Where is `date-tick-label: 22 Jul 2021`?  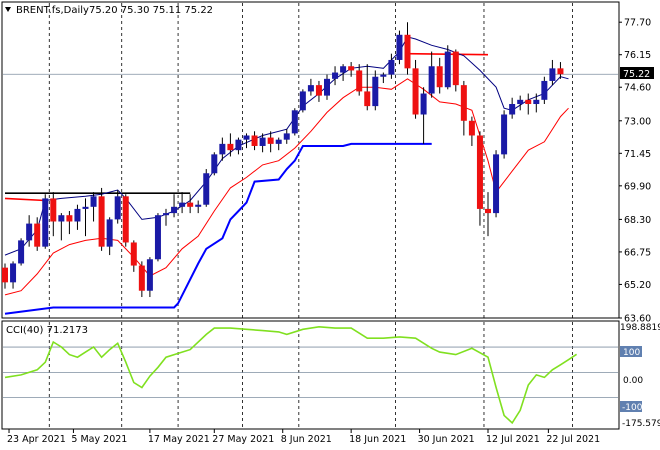
date-tick-label: 22 Jul 2021 is located at coordinates (573, 439).